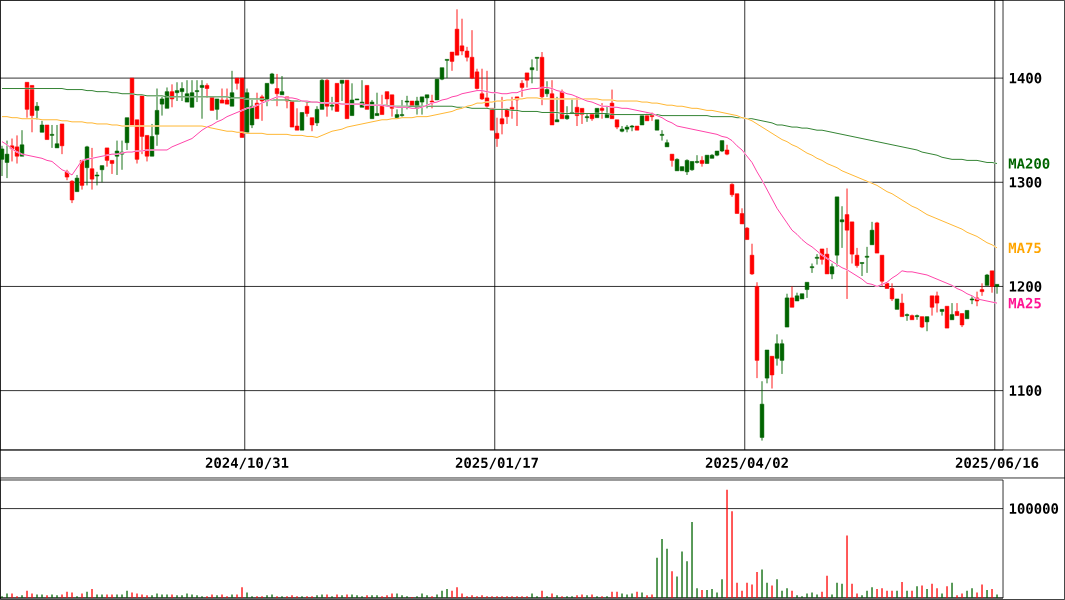 Image resolution: width=1065 pixels, height=600 pixels. What do you see at coordinates (247, 463) in the screenshot?
I see `x-tick-label: 2024/10/31` at bounding box center [247, 463].